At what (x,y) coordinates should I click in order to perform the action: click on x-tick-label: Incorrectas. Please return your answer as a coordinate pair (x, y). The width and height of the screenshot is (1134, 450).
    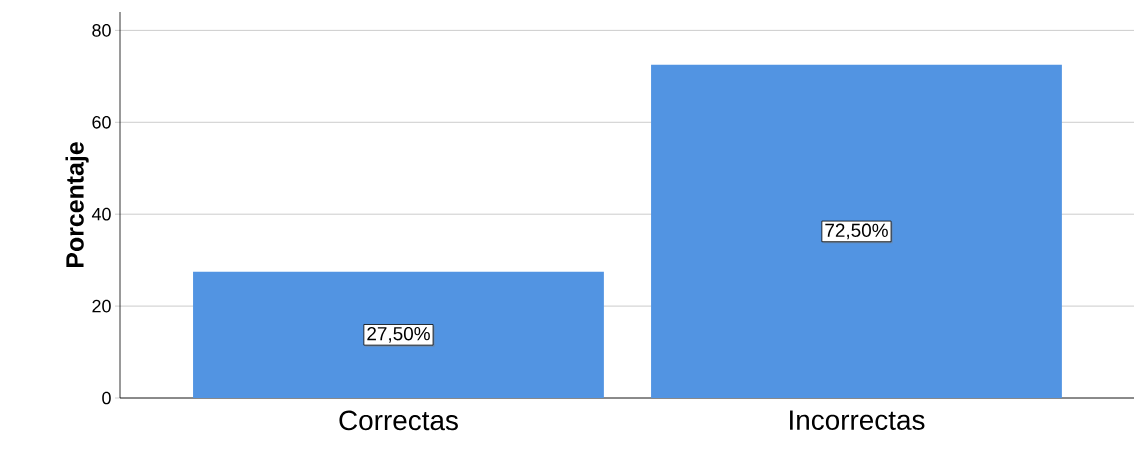
    Looking at the image, I should click on (857, 420).